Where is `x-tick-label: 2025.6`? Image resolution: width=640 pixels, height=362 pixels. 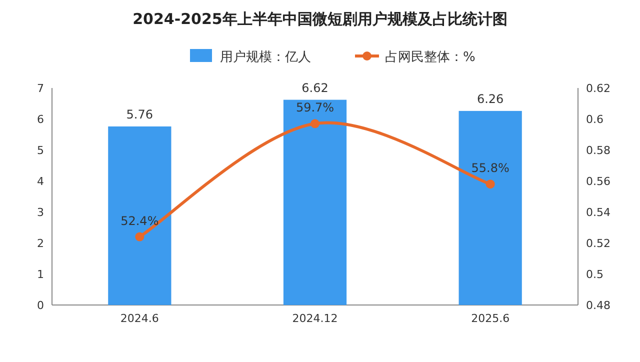
x-tick-label: 2025.6 is located at coordinates (490, 318).